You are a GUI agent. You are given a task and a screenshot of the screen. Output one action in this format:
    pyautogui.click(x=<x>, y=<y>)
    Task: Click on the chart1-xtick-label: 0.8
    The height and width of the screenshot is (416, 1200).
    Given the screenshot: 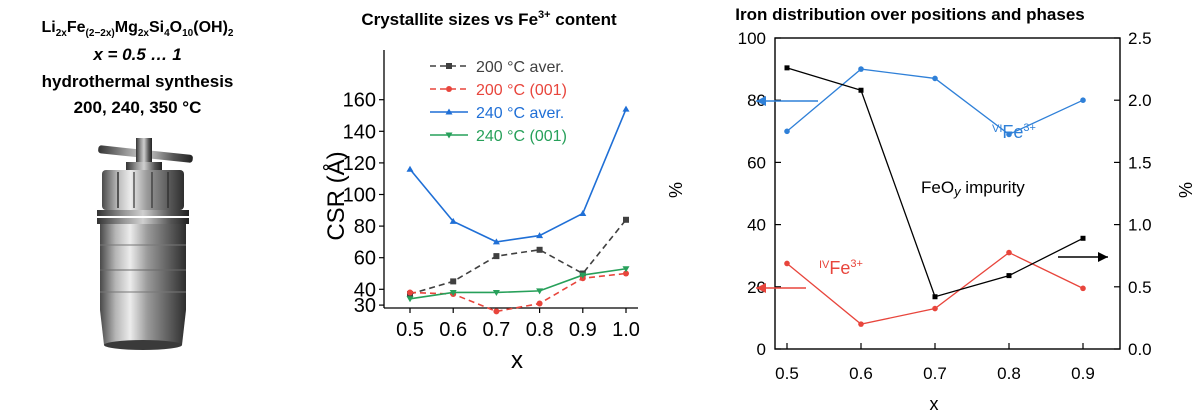 What is the action you would take?
    pyautogui.click(x=540, y=330)
    